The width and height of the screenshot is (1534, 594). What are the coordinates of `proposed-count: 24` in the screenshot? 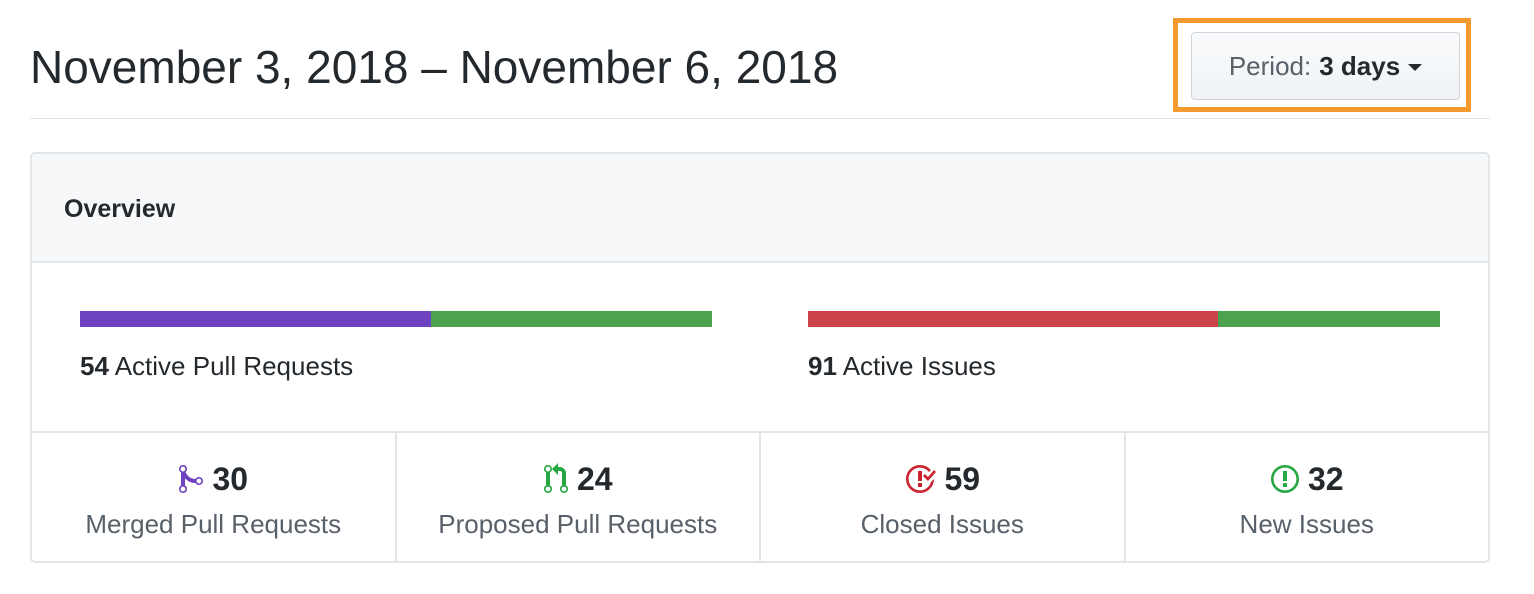 It's located at (594, 478).